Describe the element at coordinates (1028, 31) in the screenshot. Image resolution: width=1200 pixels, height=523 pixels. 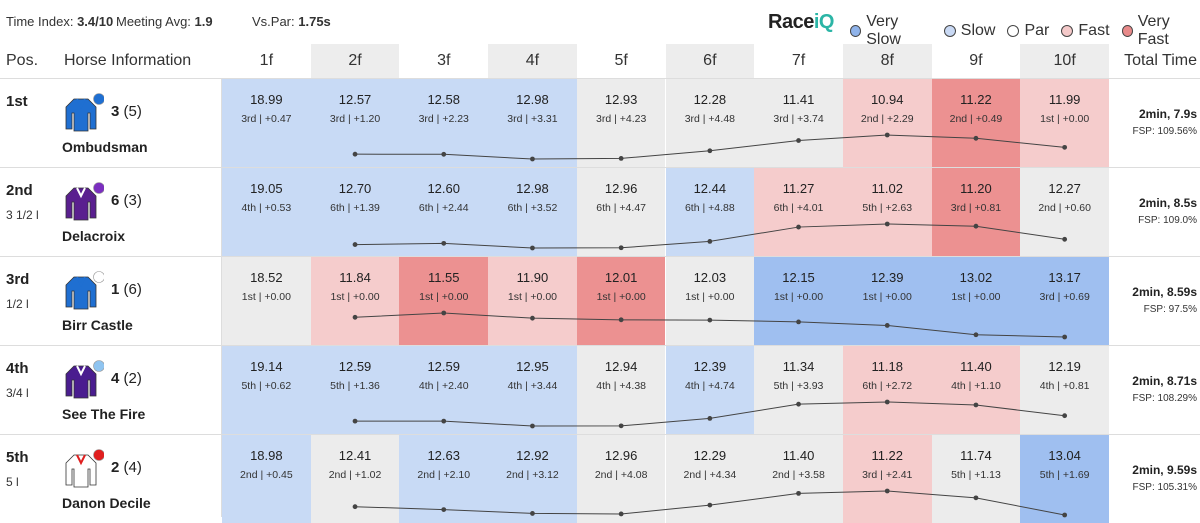
I see `legend-item: Par` at that location.